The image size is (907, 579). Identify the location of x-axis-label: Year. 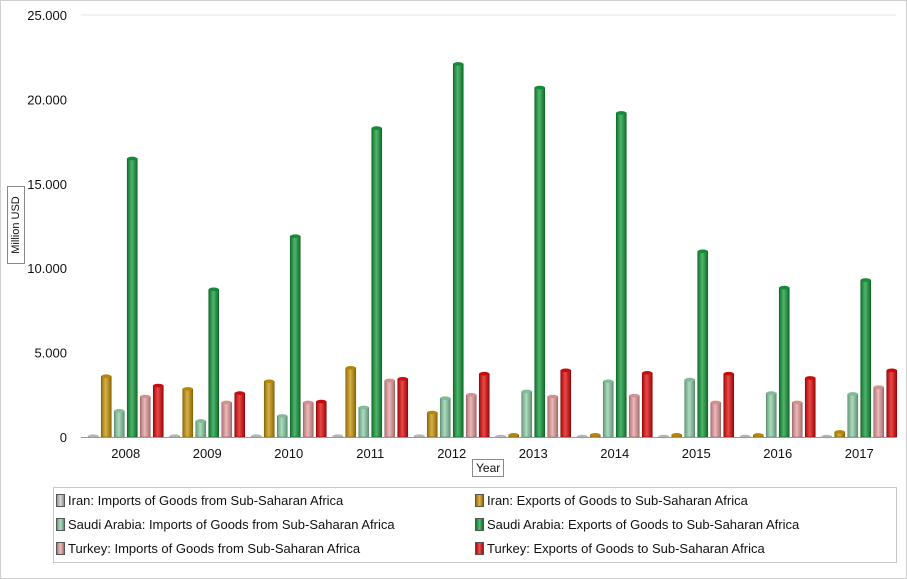
(488, 468).